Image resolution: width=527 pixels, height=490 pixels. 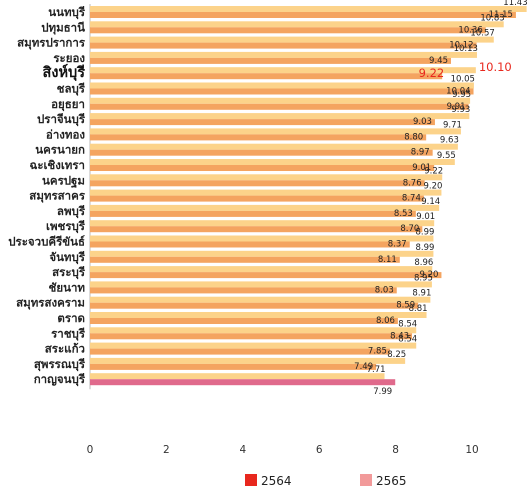 I want to click on value-2565-18: 8.95, so click(x=423, y=278).